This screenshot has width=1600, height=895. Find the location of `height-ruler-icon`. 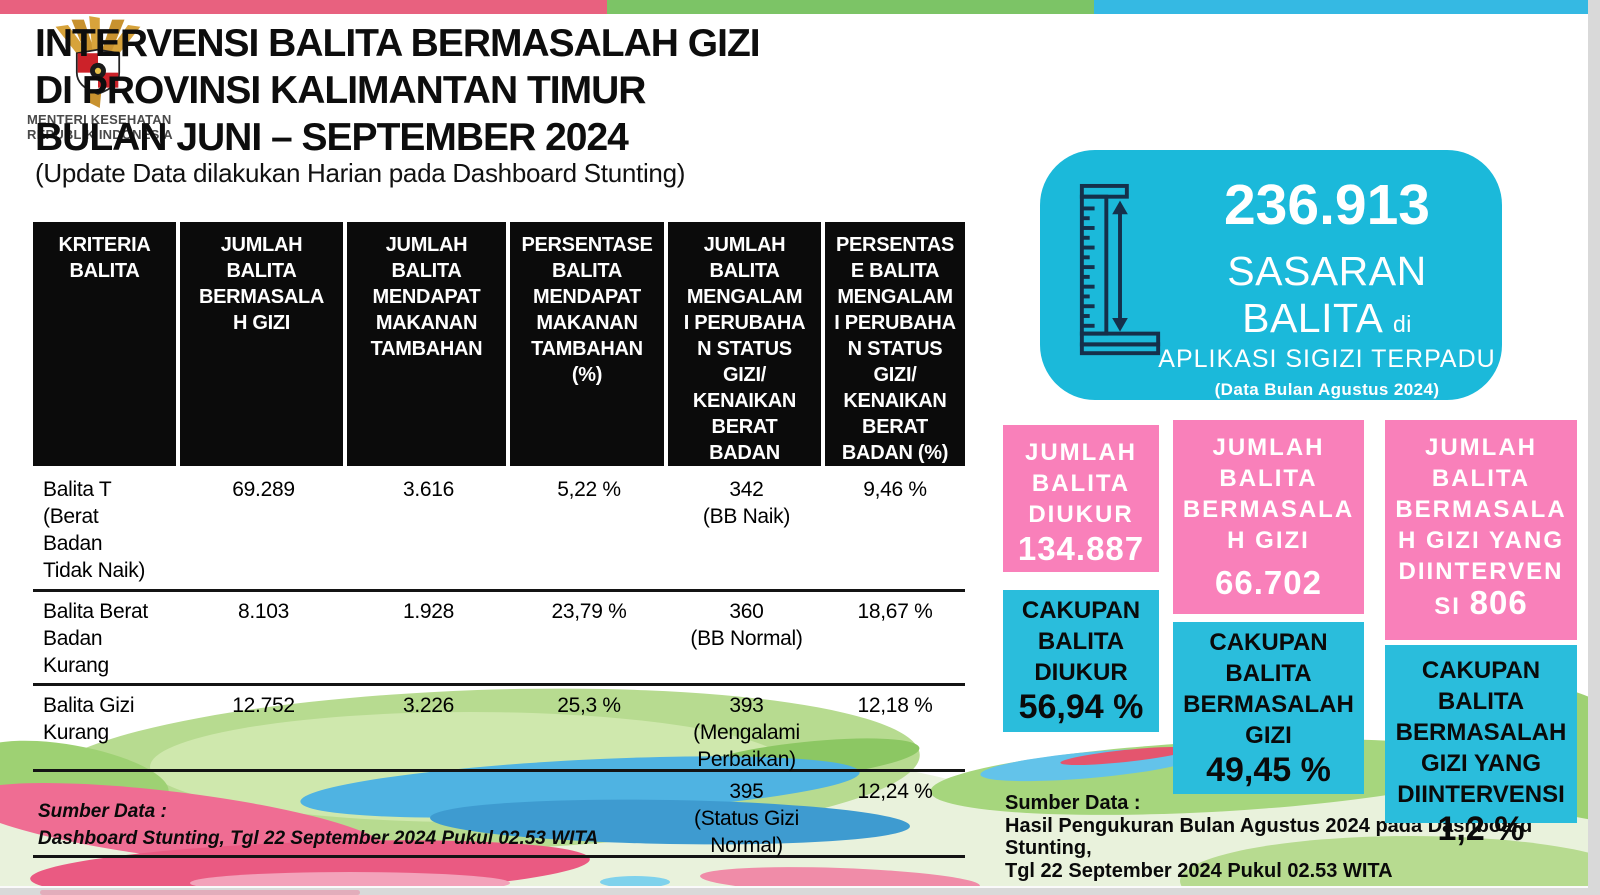

height-ruler-icon is located at coordinates (1120, 269).